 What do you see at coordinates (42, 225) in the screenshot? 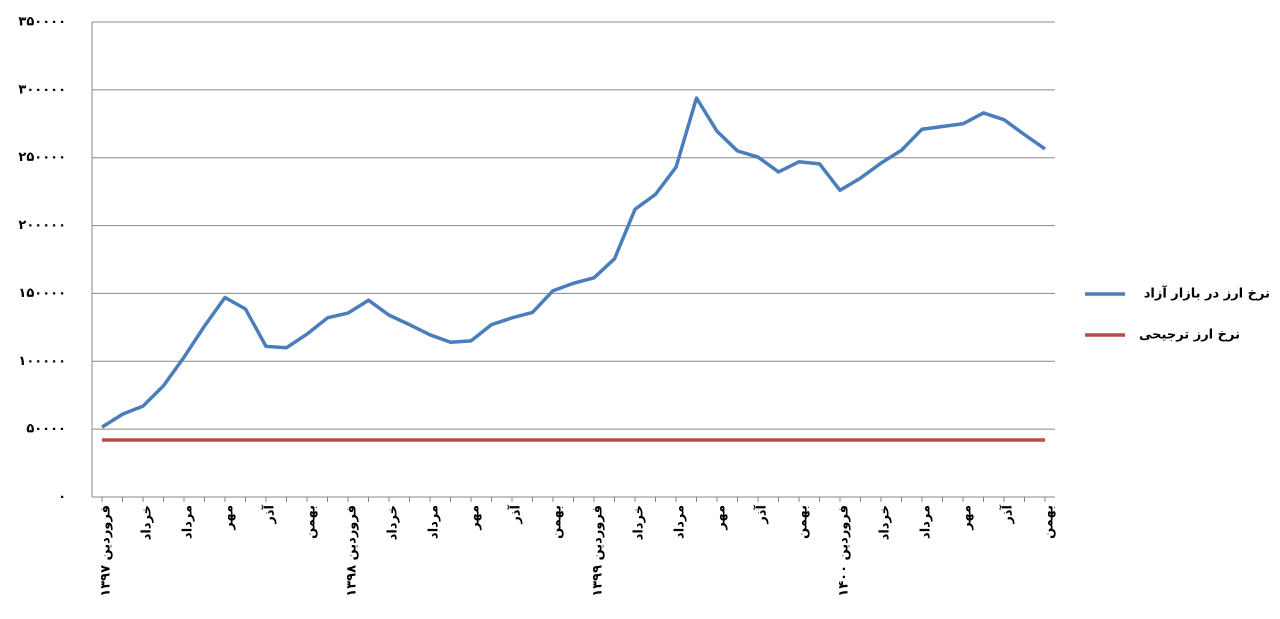
I see `y-tick-label: ۲۰۰۰۰۰` at bounding box center [42, 225].